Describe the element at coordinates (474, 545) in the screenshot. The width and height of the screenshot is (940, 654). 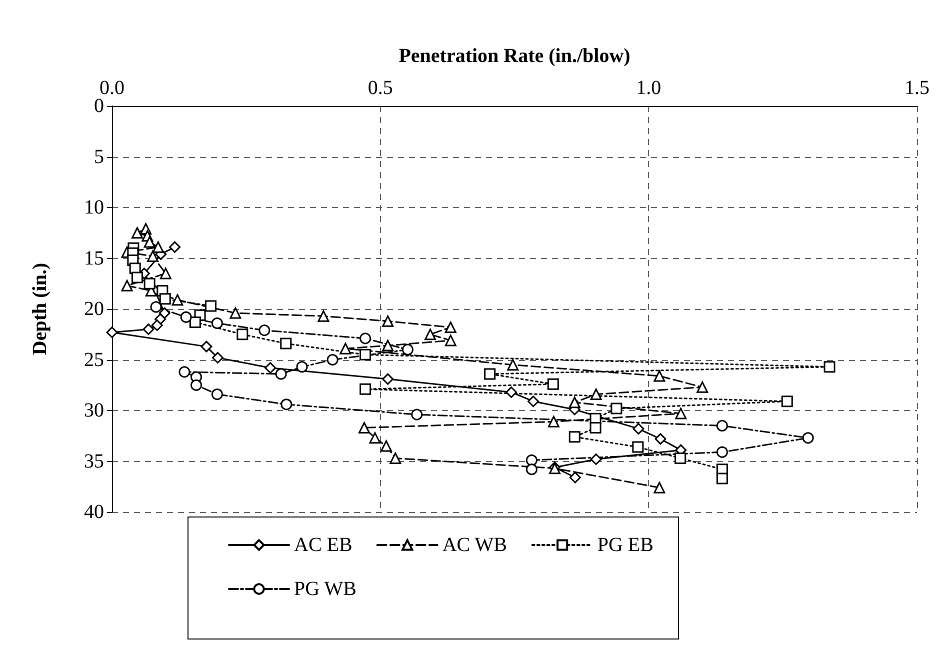
I see `legend-label: AC WB` at that location.